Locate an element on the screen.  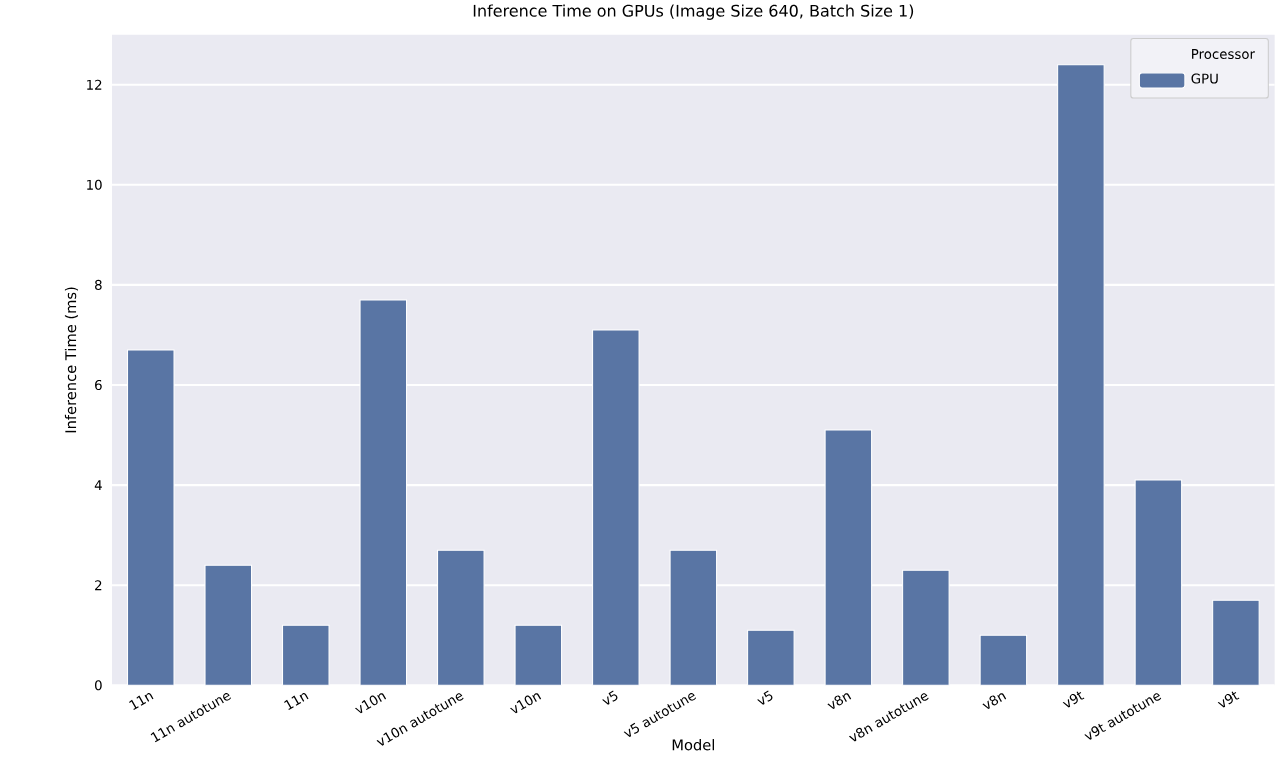
chart-title: Inference Time on GPUs (Image Size 640, Batch Size 1) is located at coordinates (693, 12).